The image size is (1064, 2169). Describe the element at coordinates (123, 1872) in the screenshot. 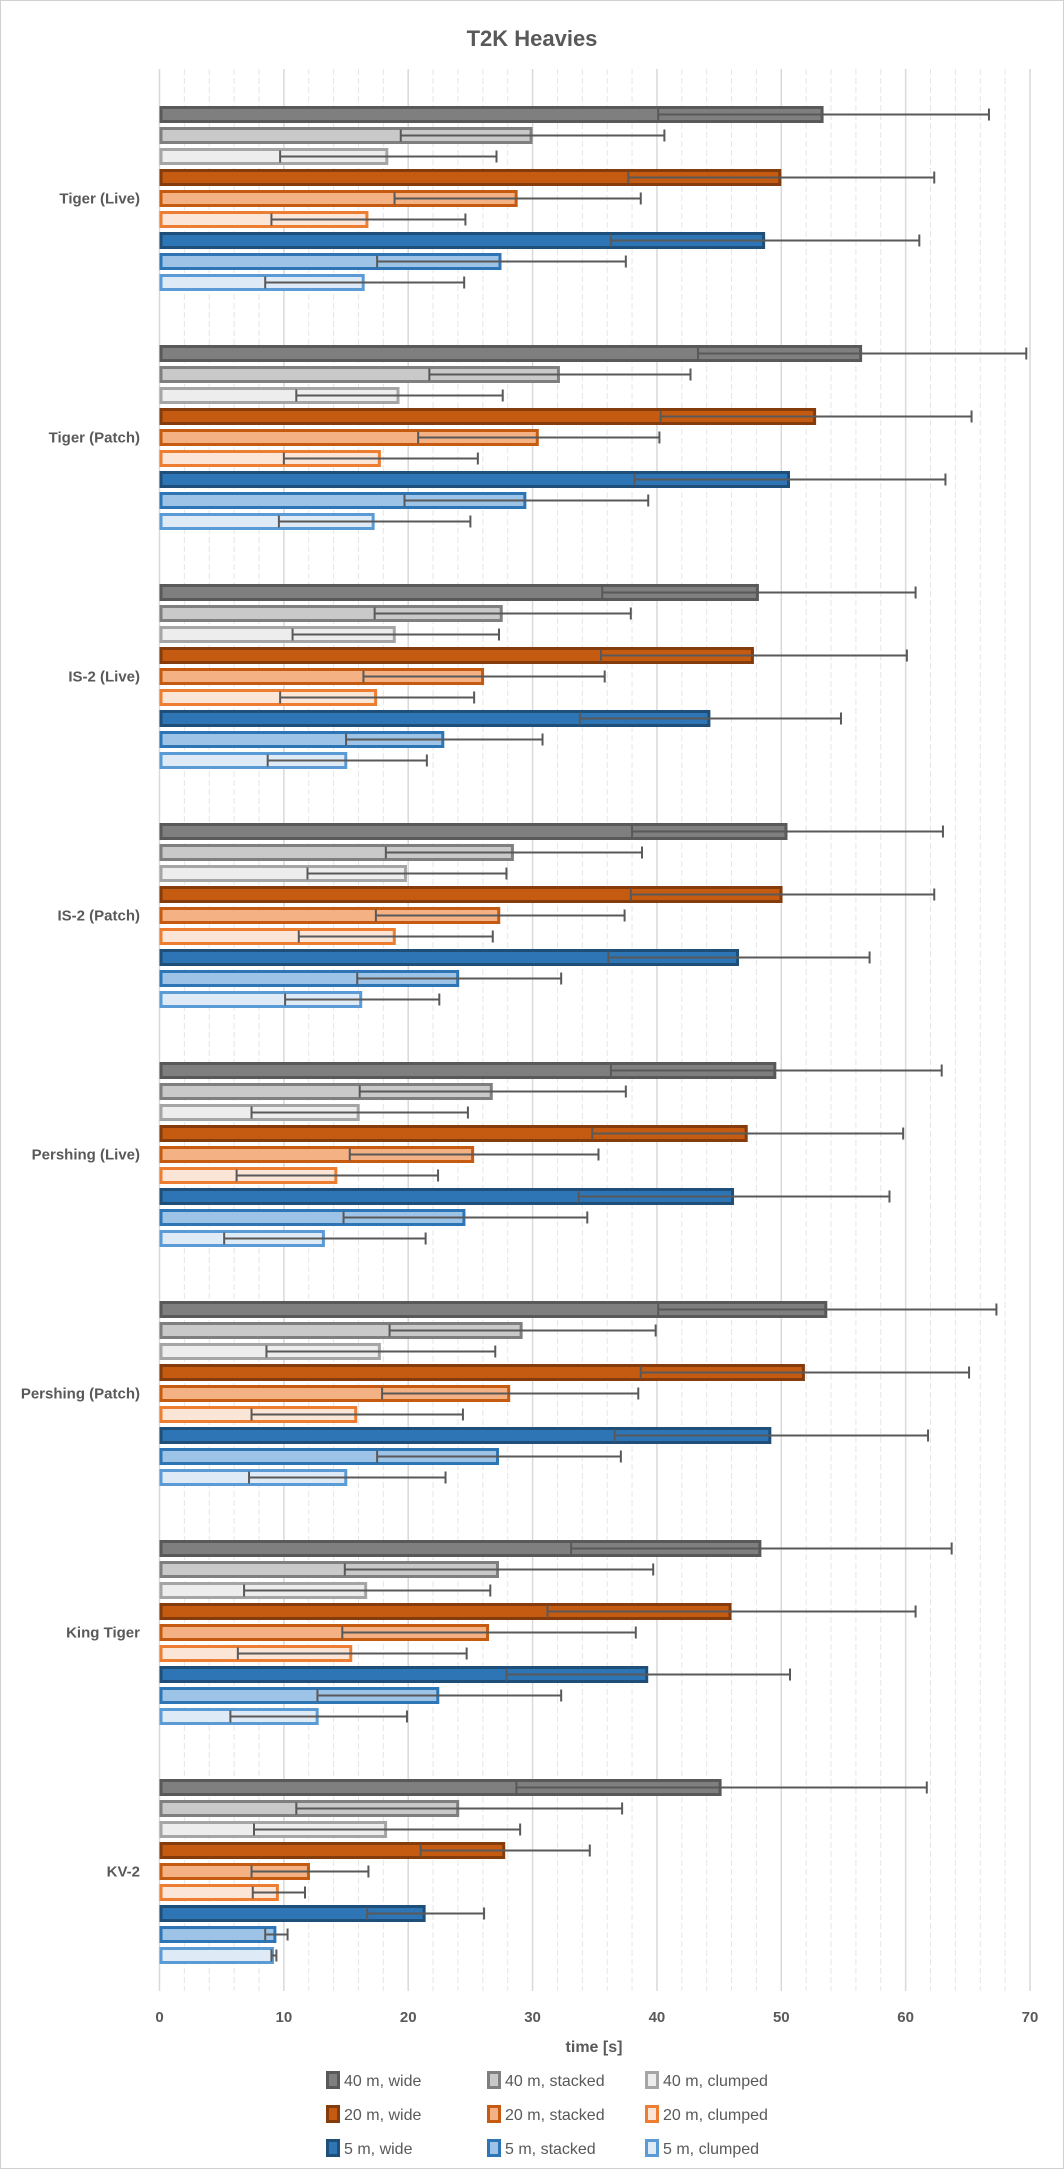

I see `category-label: KV-2` at that location.